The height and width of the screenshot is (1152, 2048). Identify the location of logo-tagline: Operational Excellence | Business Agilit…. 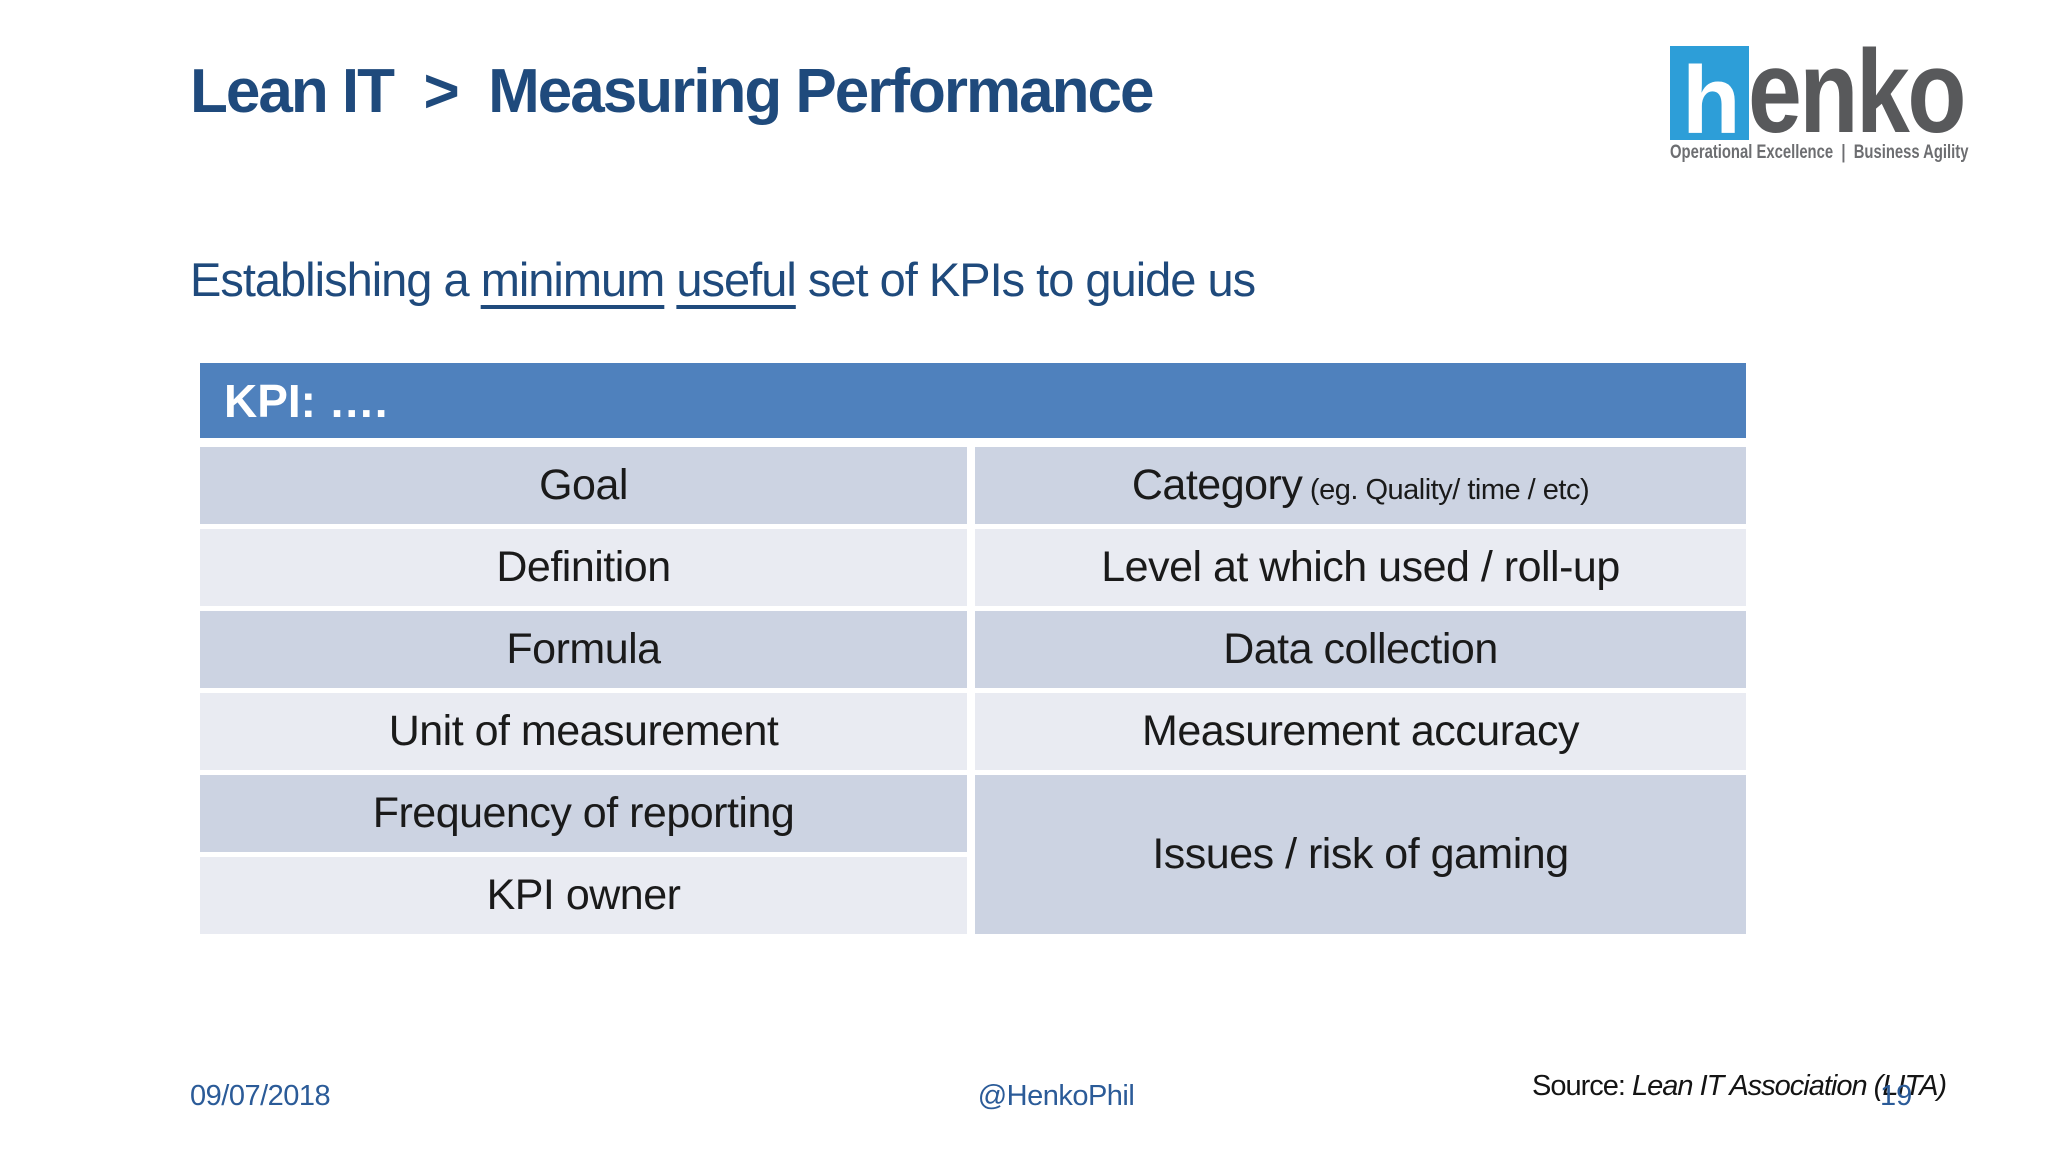
(1819, 152).